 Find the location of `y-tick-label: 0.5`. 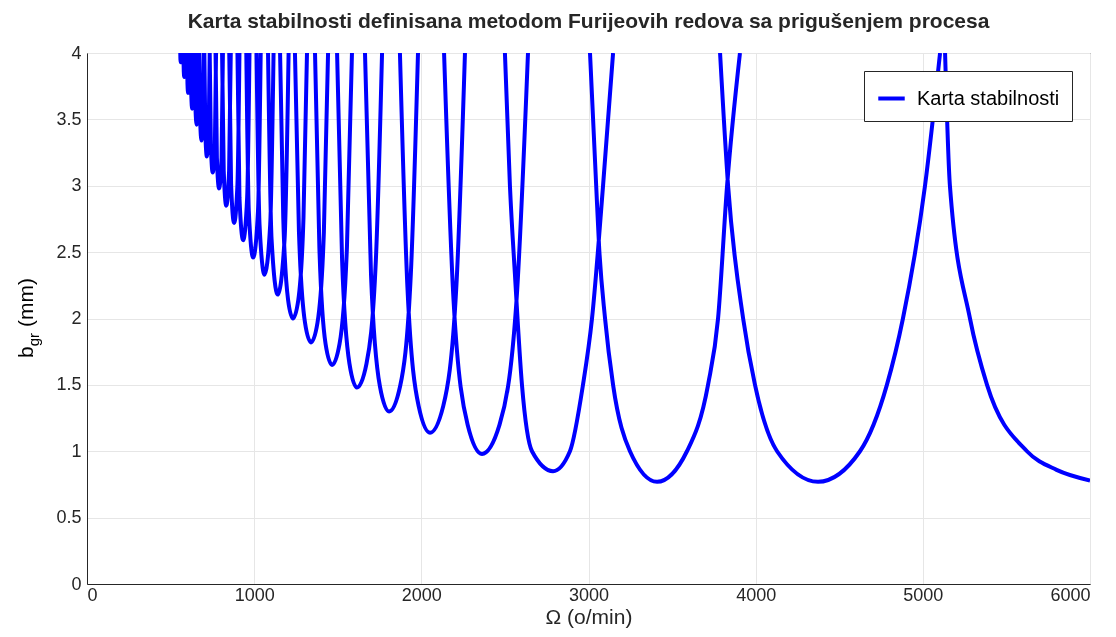

y-tick-label: 0.5 is located at coordinates (69, 517).